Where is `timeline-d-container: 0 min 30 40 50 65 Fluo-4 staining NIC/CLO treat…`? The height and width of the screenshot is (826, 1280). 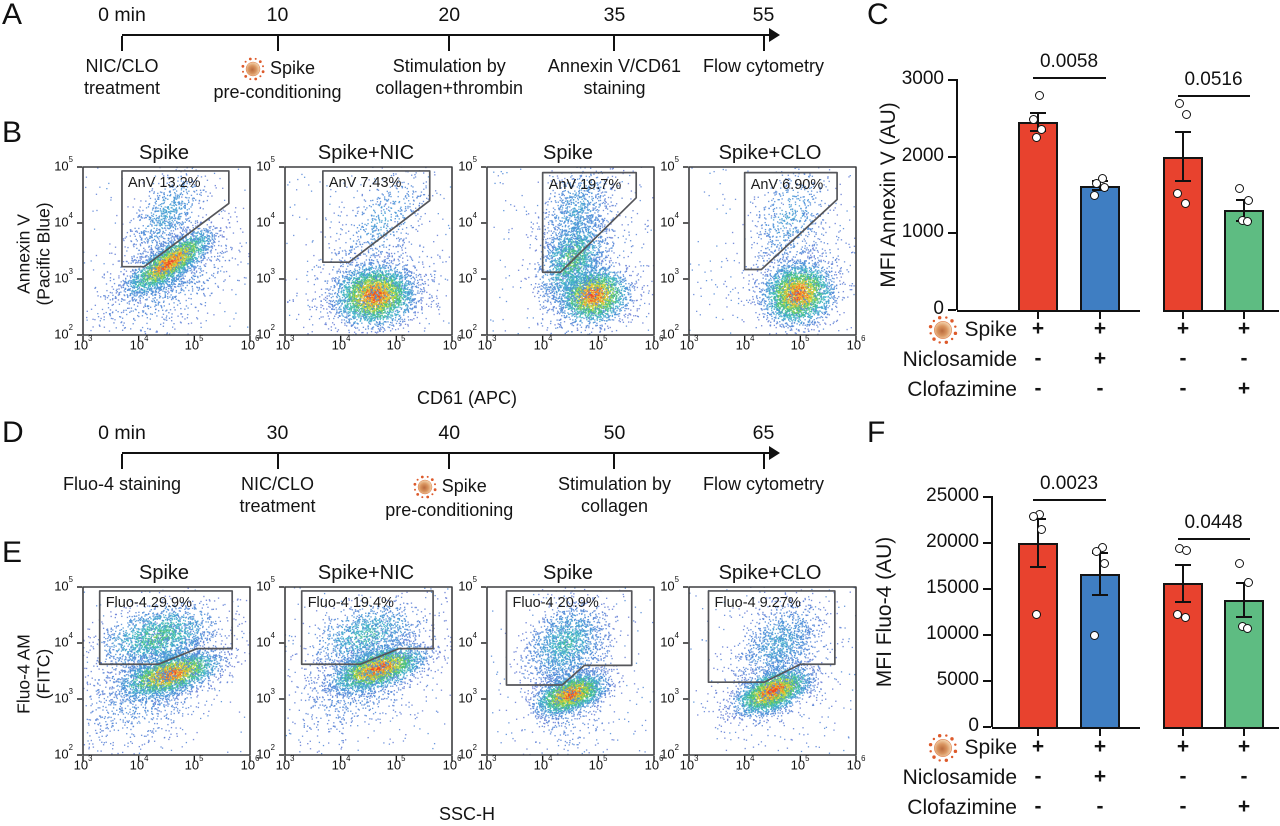
timeline-d-container: 0 min 30 40 50 65 Fluo-4 staining NIC/CLO treat… is located at coordinates (440, 478).